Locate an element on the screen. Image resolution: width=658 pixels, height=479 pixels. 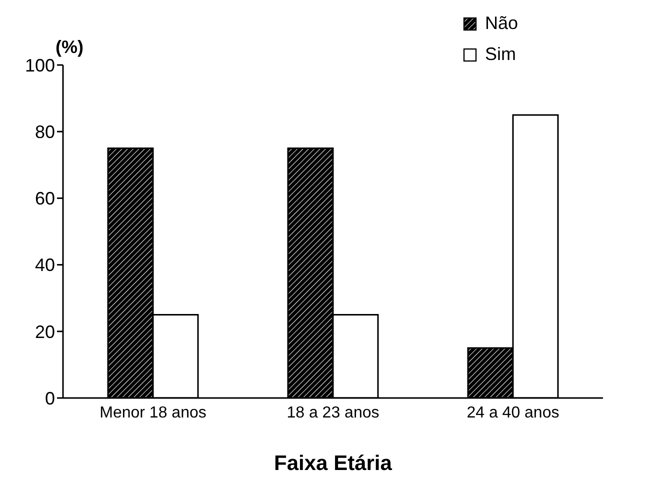
y-tick-label: 40 is located at coordinates (44, 265).